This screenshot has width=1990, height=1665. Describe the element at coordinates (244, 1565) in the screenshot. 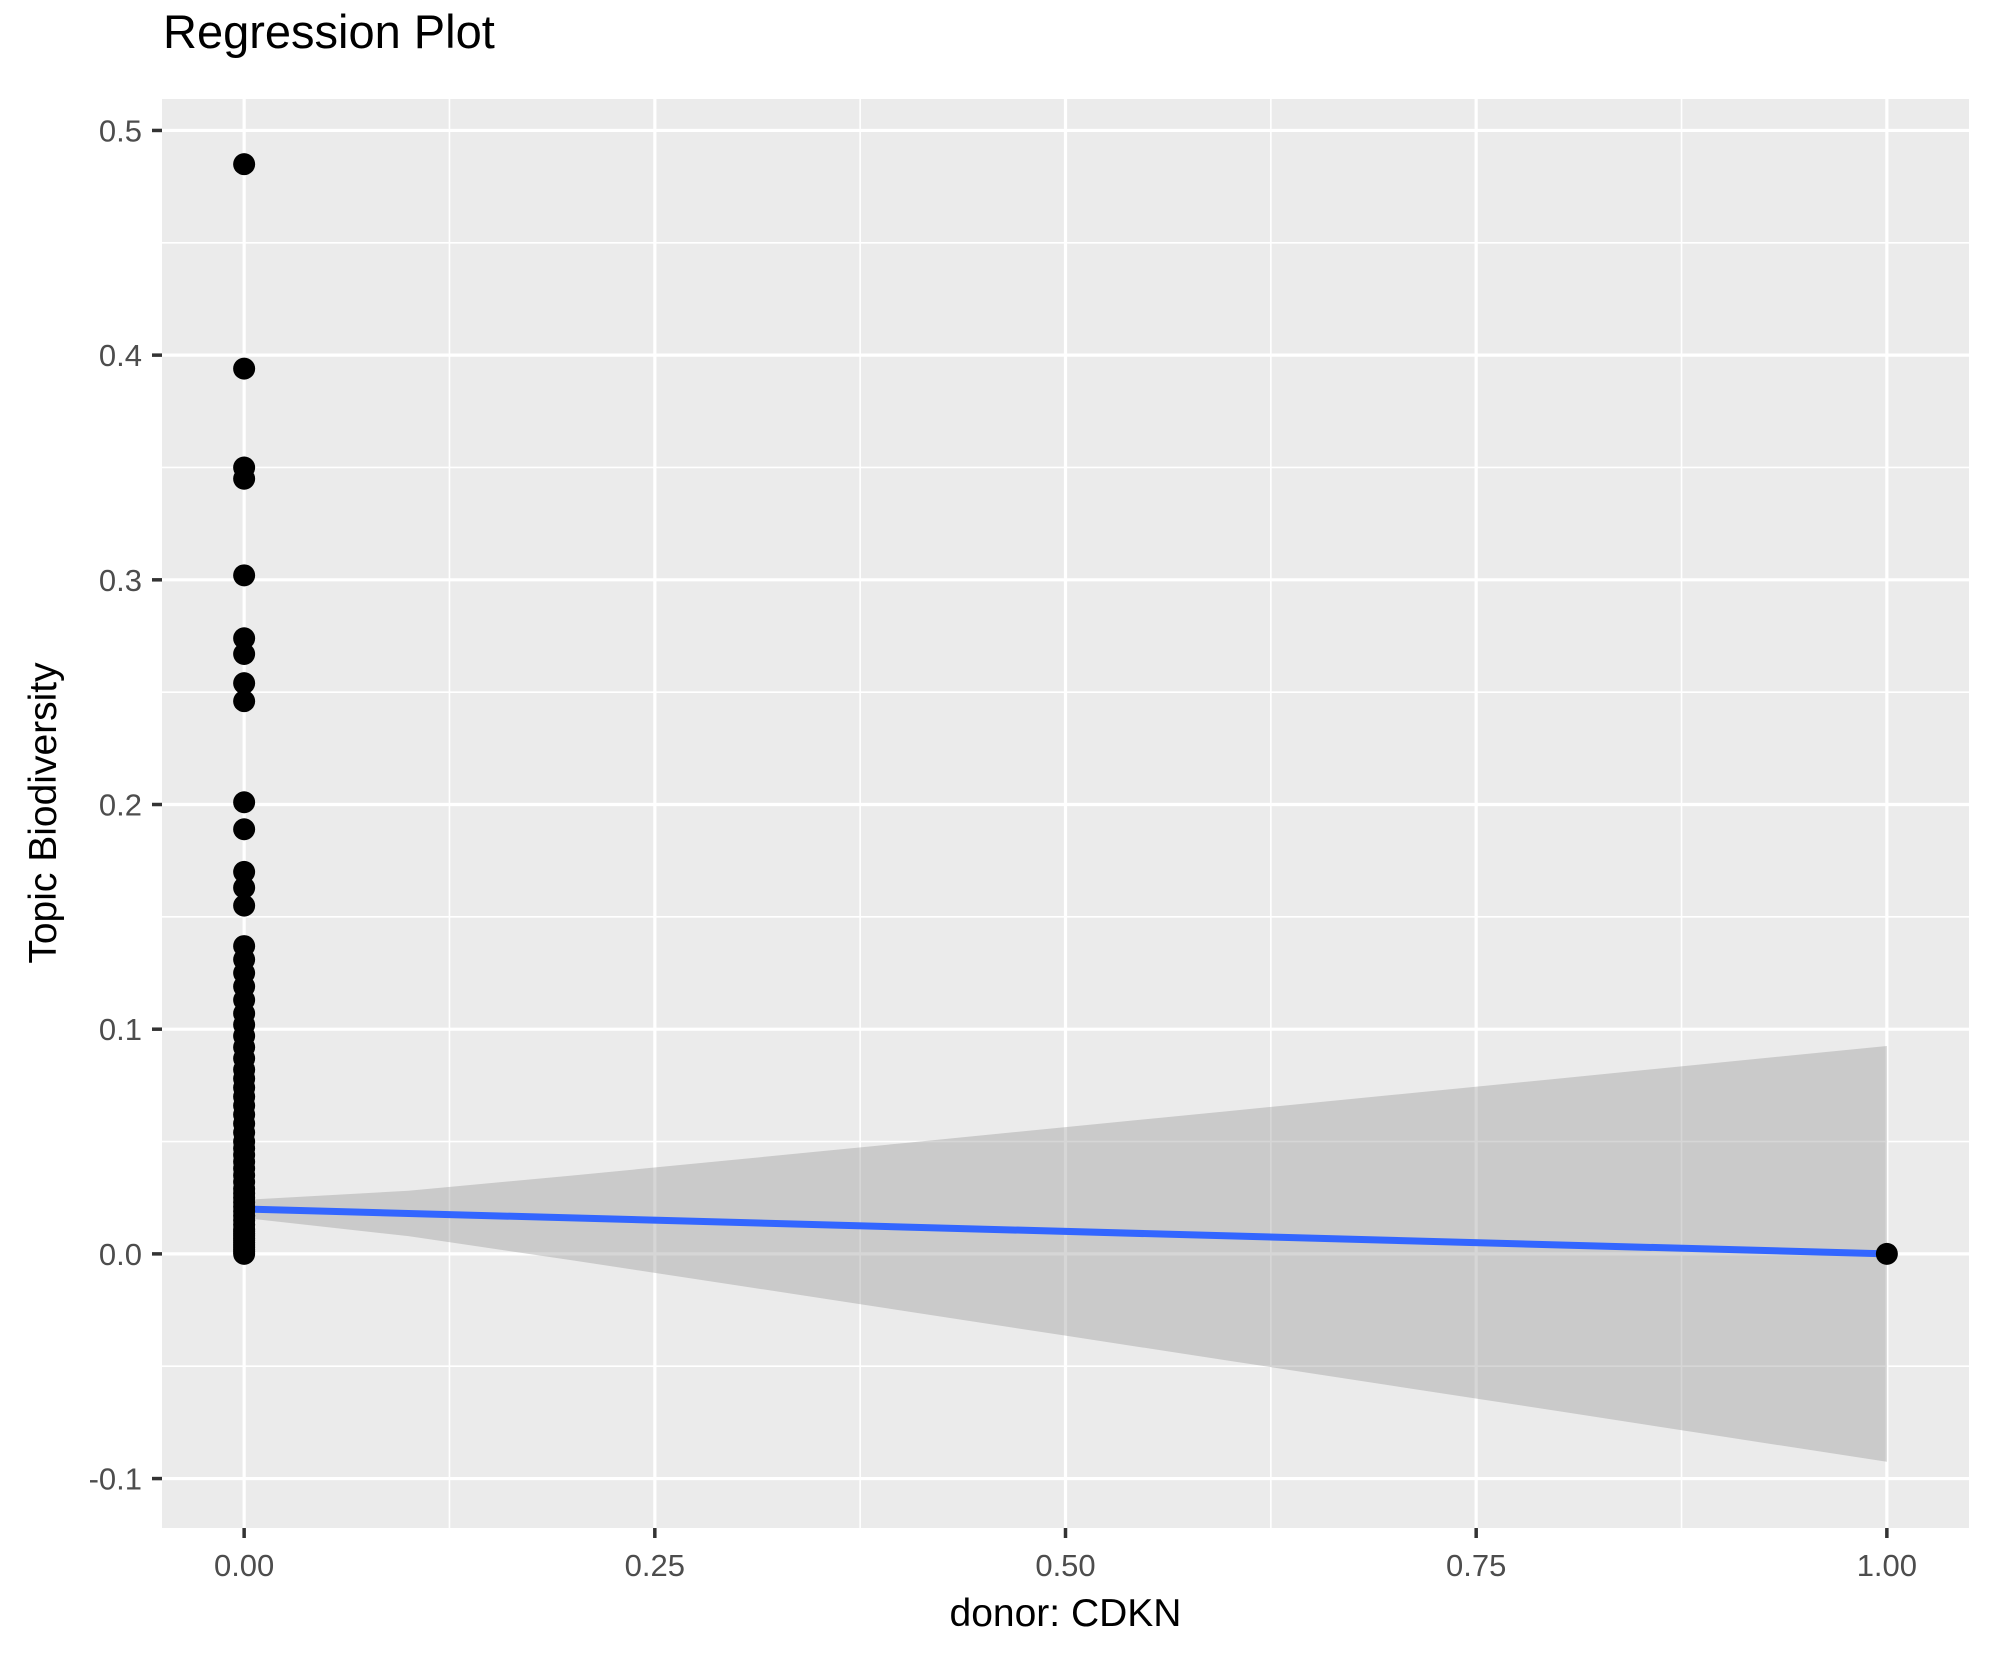

I see `x-tick-label: 0.00` at that location.